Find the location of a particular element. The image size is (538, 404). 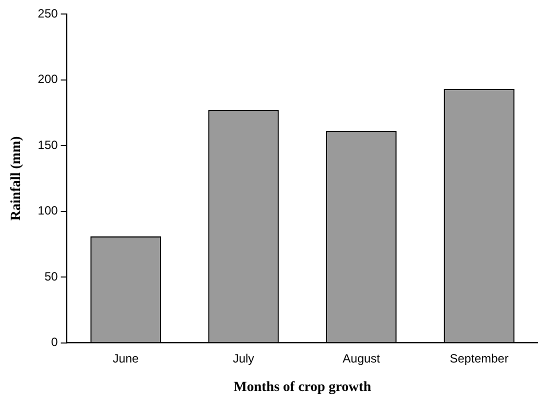

x-tick-label: June is located at coordinates (126, 358).